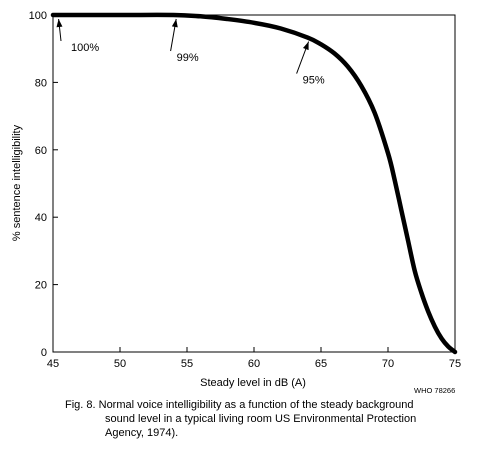  I want to click on annotation-label: 100%, so click(85, 48).